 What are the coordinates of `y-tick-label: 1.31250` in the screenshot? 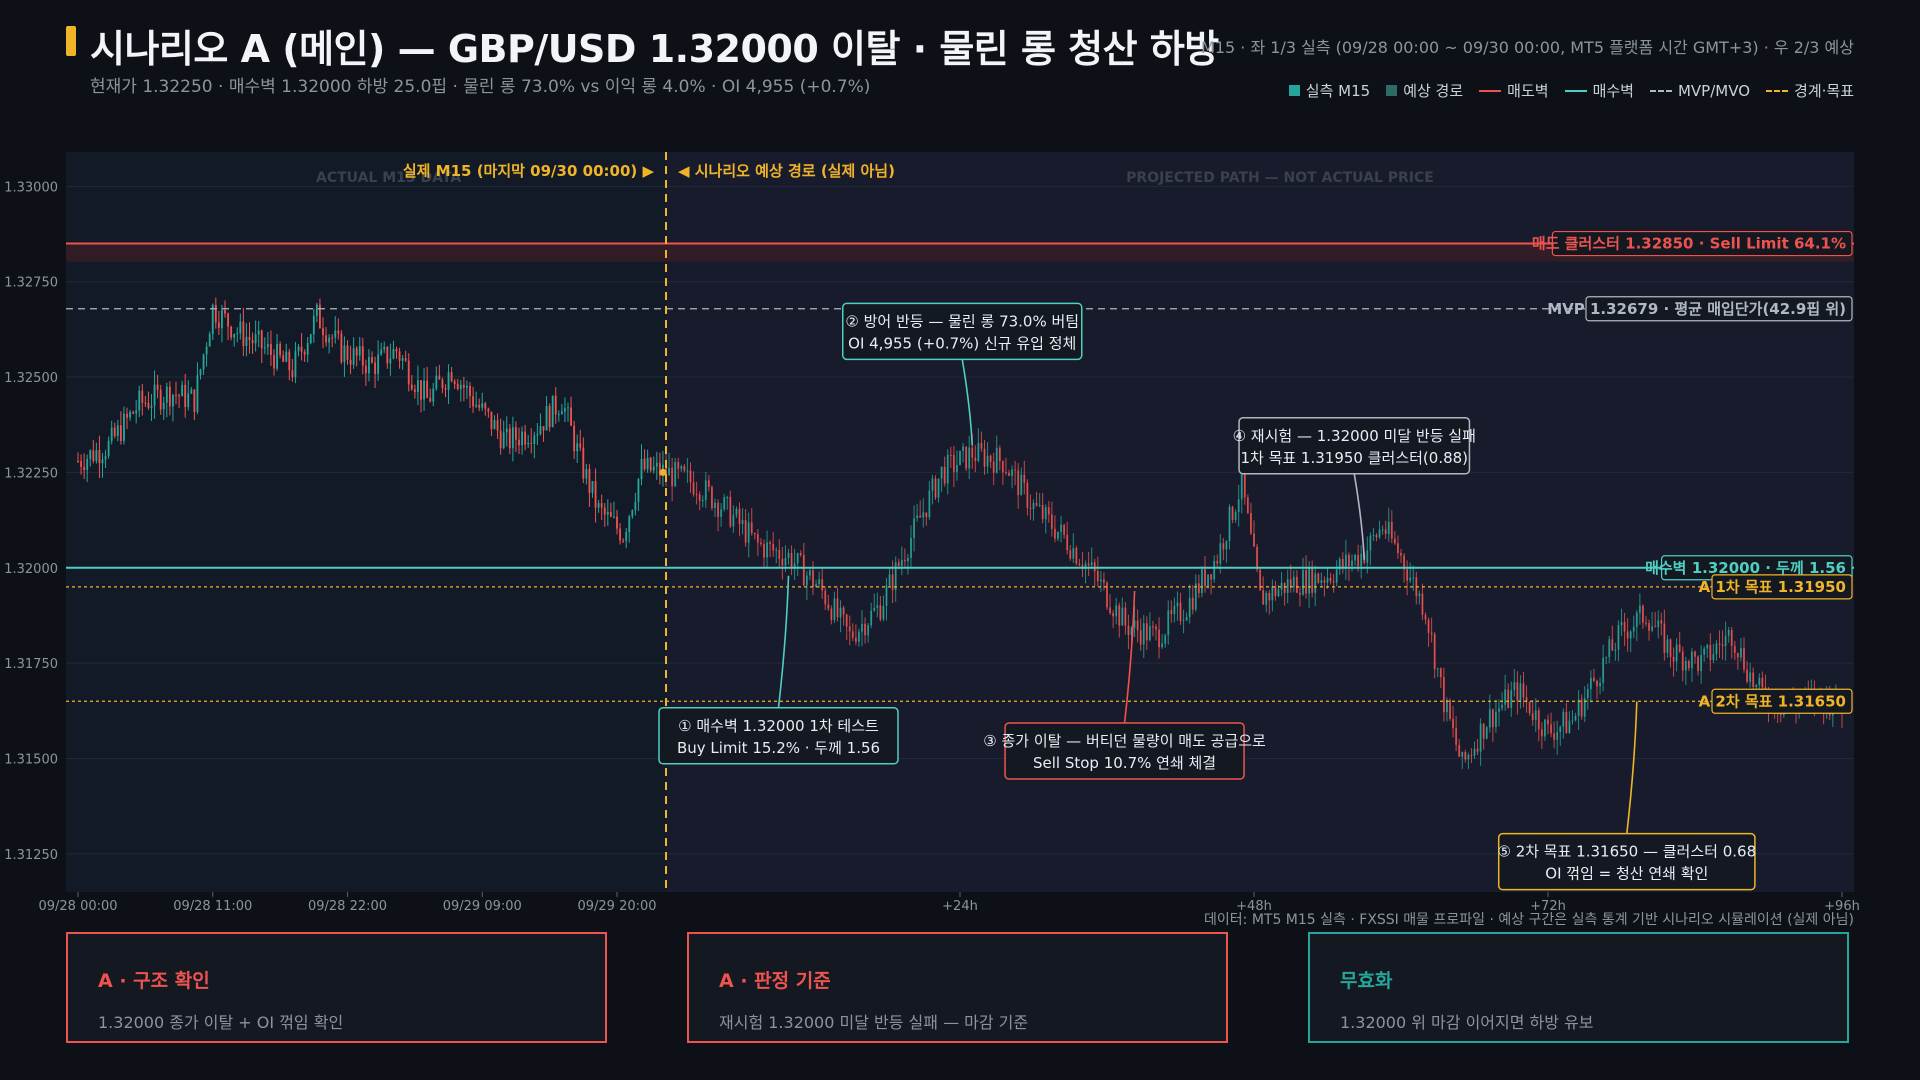 It's located at (31, 855).